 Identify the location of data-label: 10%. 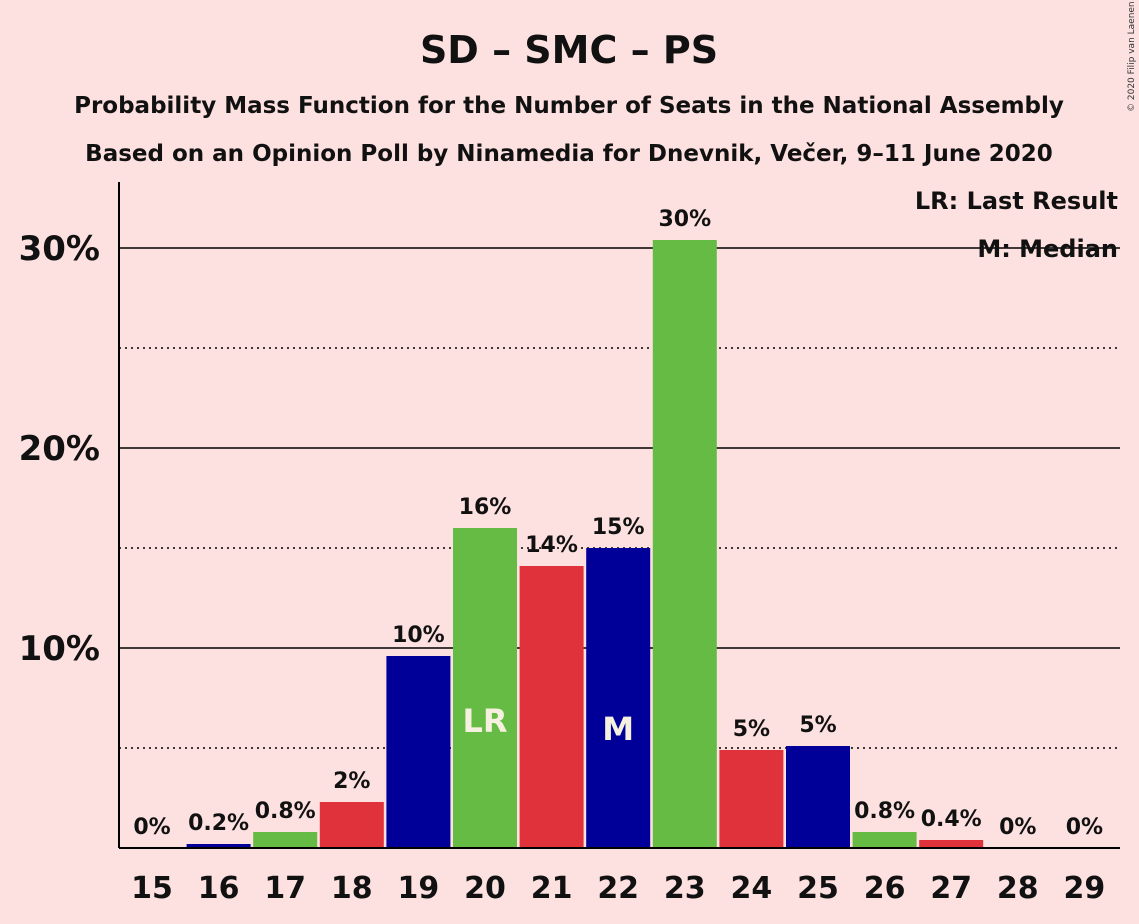
(418, 635).